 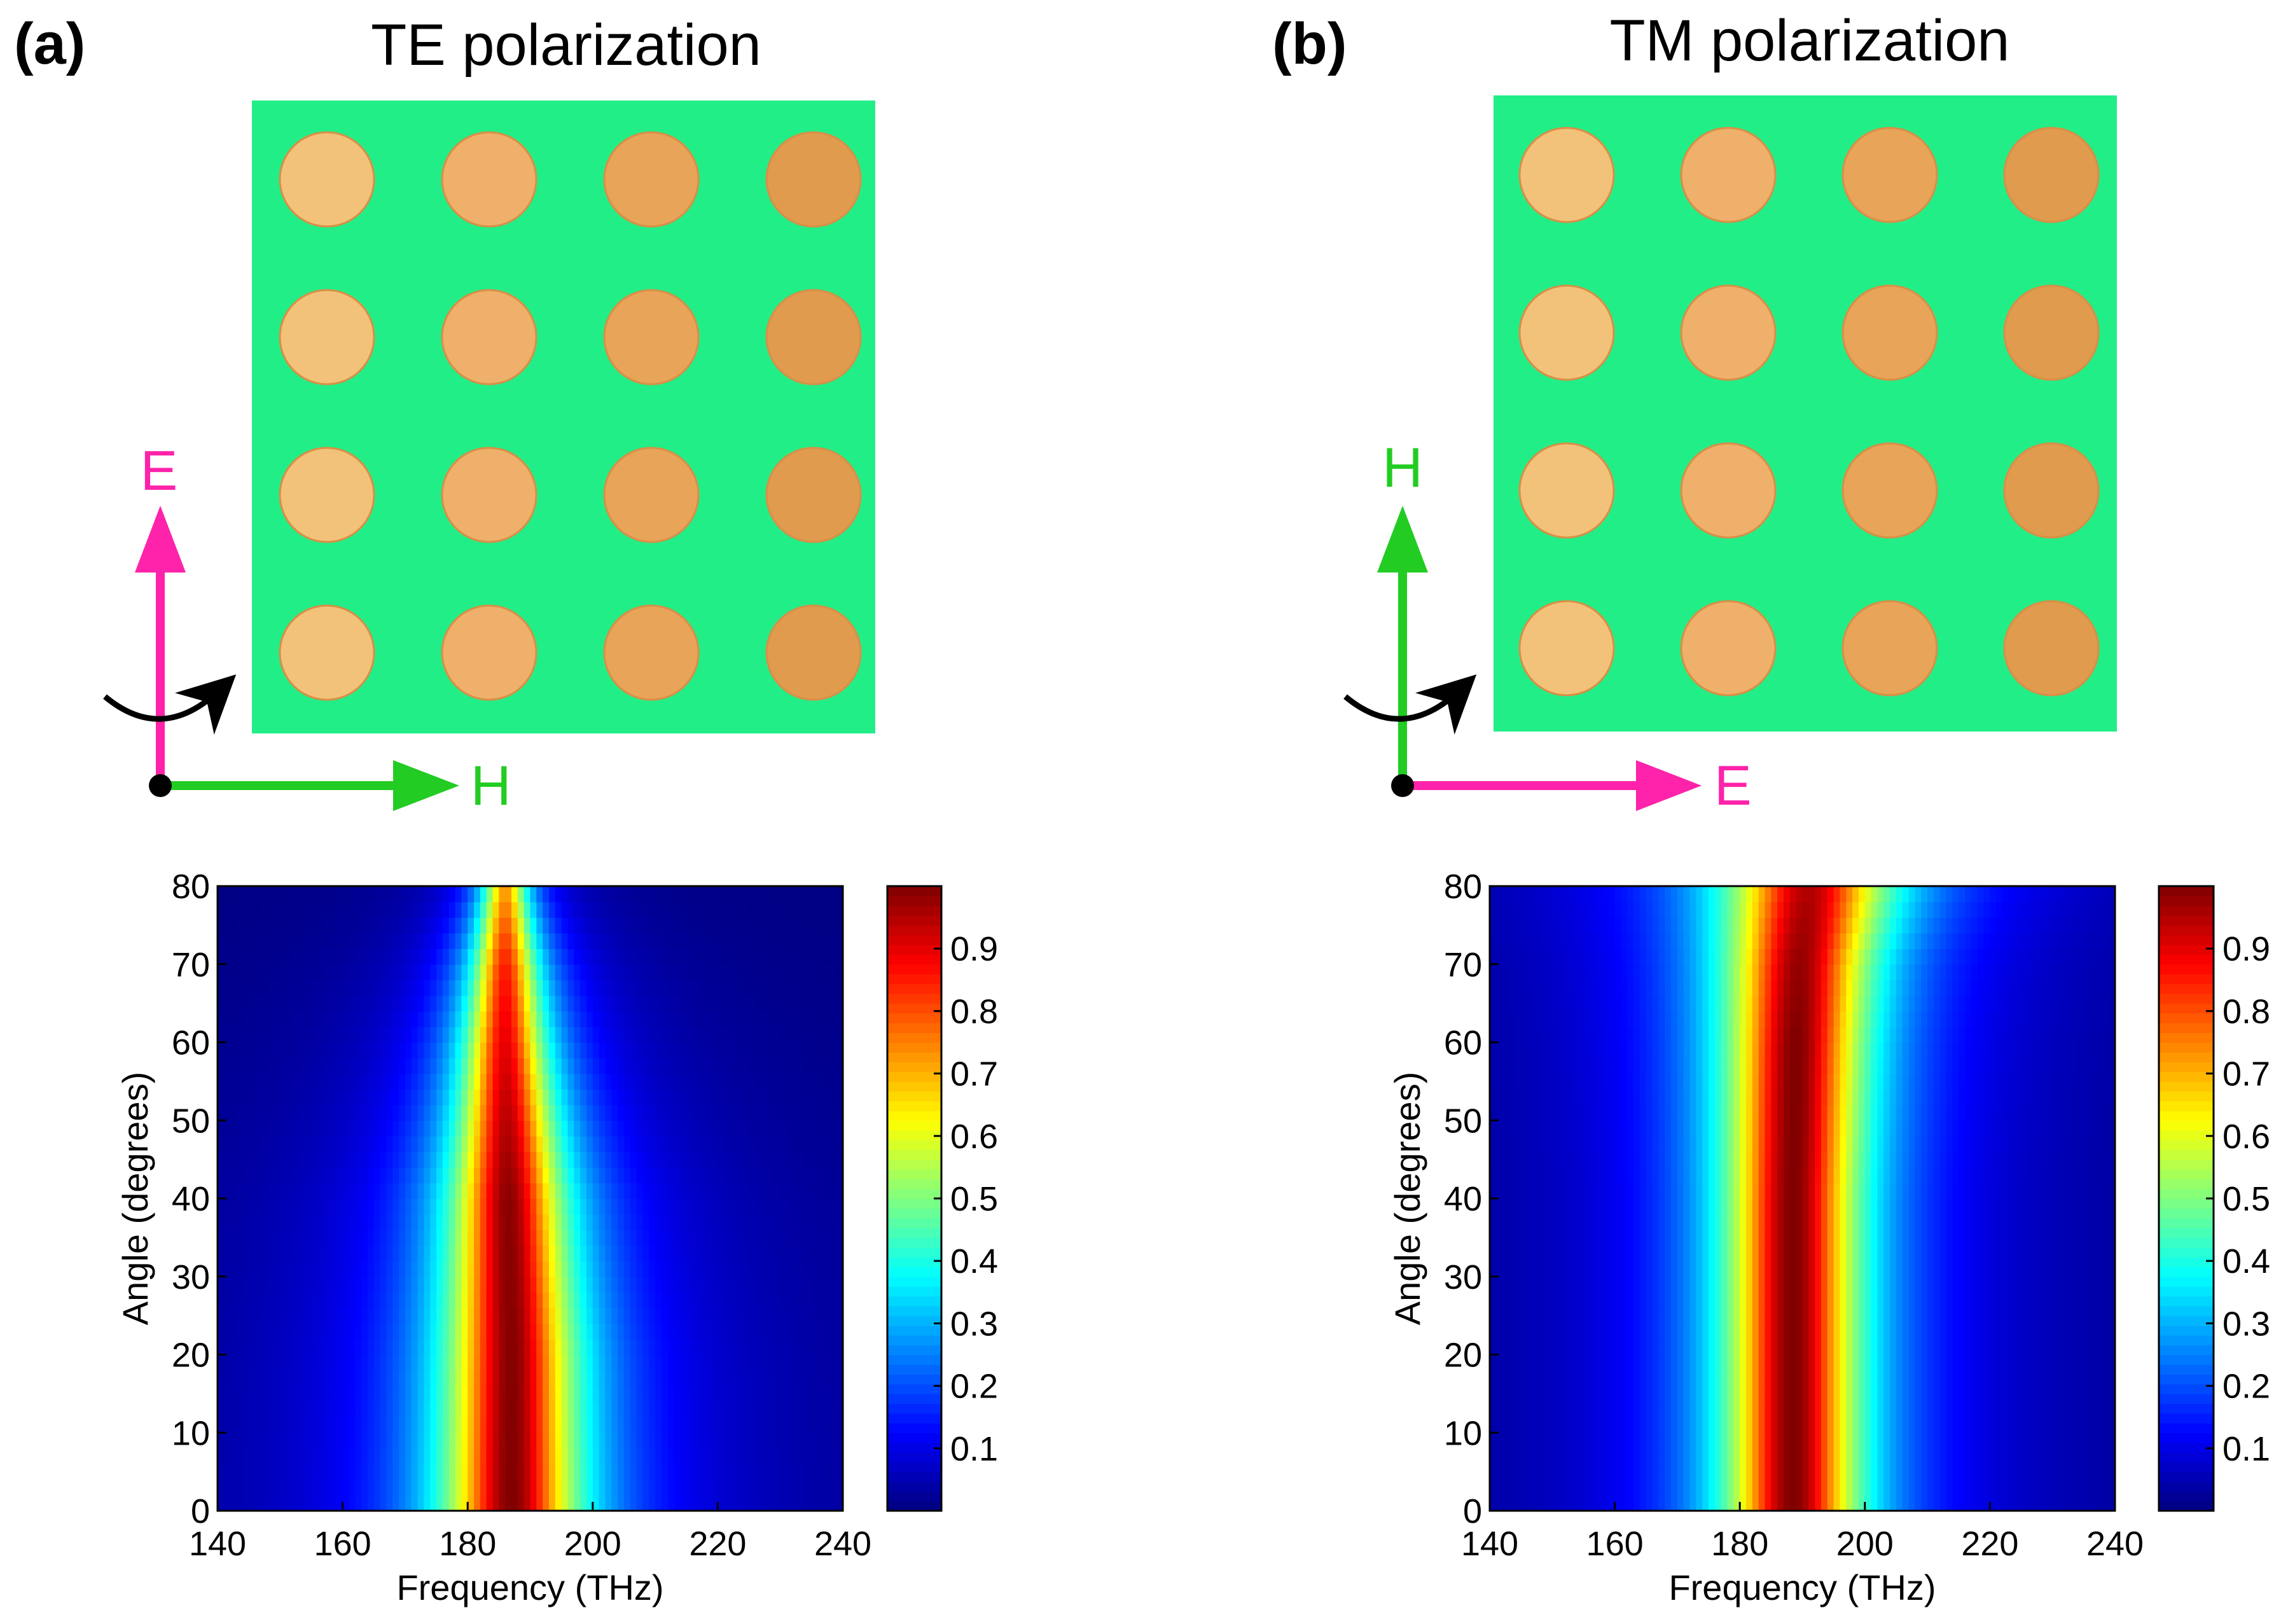 What do you see at coordinates (327, 337) in the screenshot?
I see `disk` at bounding box center [327, 337].